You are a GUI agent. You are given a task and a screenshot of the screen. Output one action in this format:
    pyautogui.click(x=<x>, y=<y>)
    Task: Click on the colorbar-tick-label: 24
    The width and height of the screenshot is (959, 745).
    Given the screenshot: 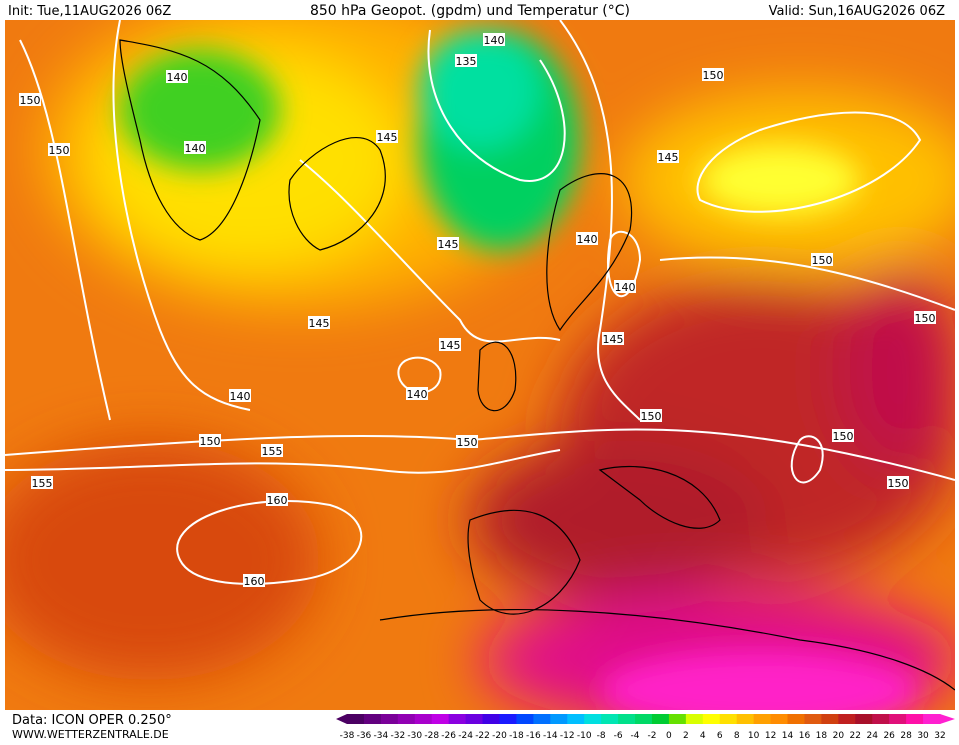 What is the action you would take?
    pyautogui.click(x=873, y=736)
    